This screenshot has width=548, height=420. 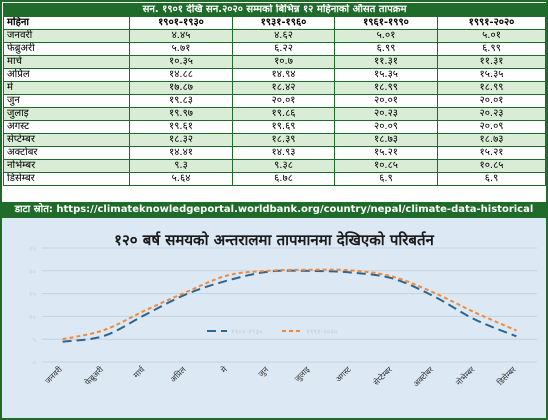 I want to click on table-row: अप्रिल १४.८८ १४.९४ १५.३५ १५.३५, so click(x=275, y=75).